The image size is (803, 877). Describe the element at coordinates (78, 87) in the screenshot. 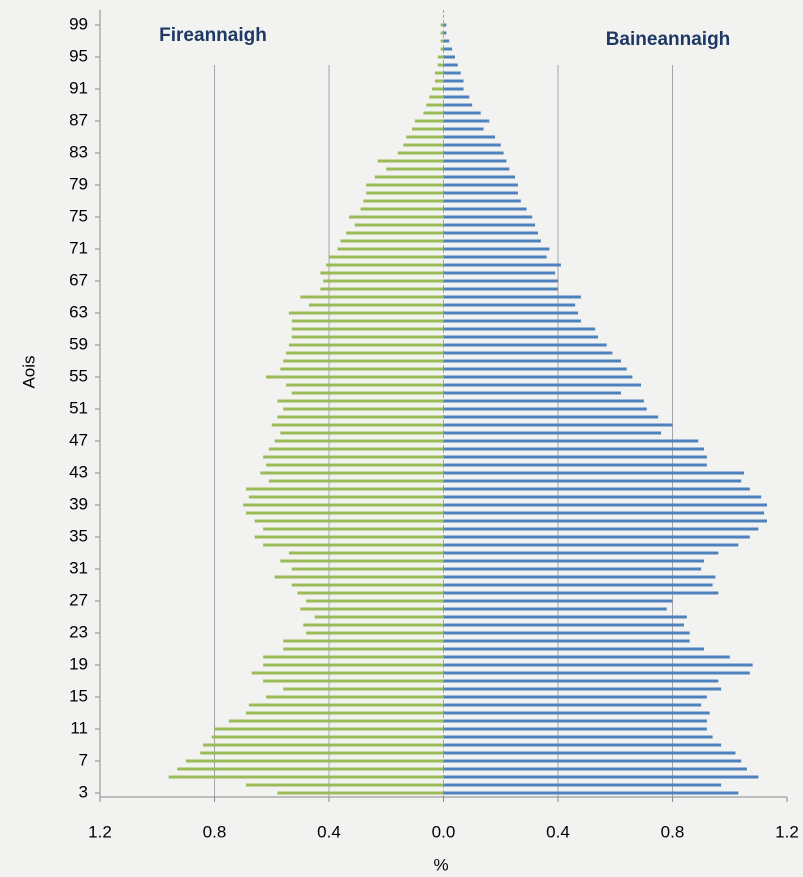

I see `y-tick-label: 91` at that location.